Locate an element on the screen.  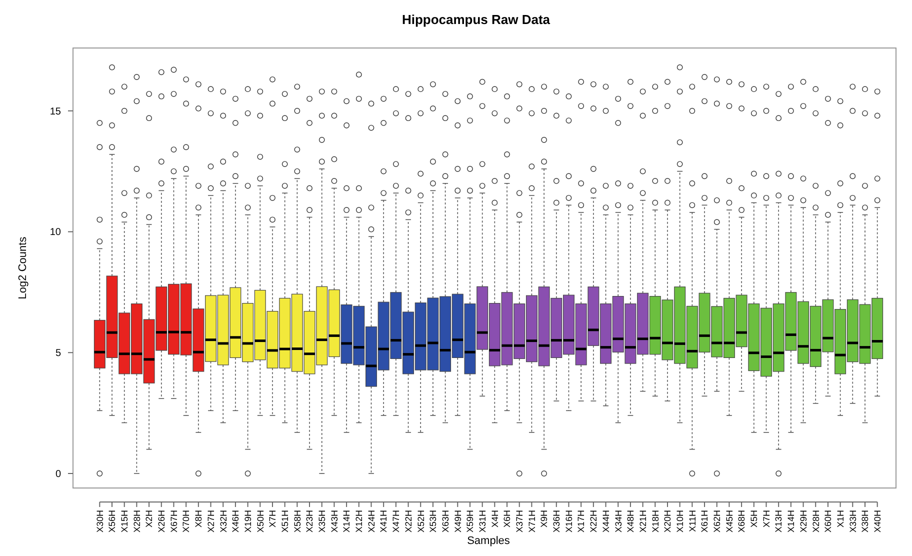
x-tick-label: X68H is located at coordinates (741, 521).